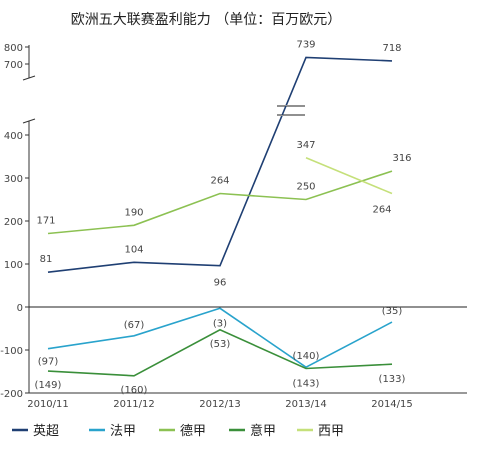 The height and width of the screenshot is (452, 483). I want to click on y-tick-label: 300, so click(13, 179).